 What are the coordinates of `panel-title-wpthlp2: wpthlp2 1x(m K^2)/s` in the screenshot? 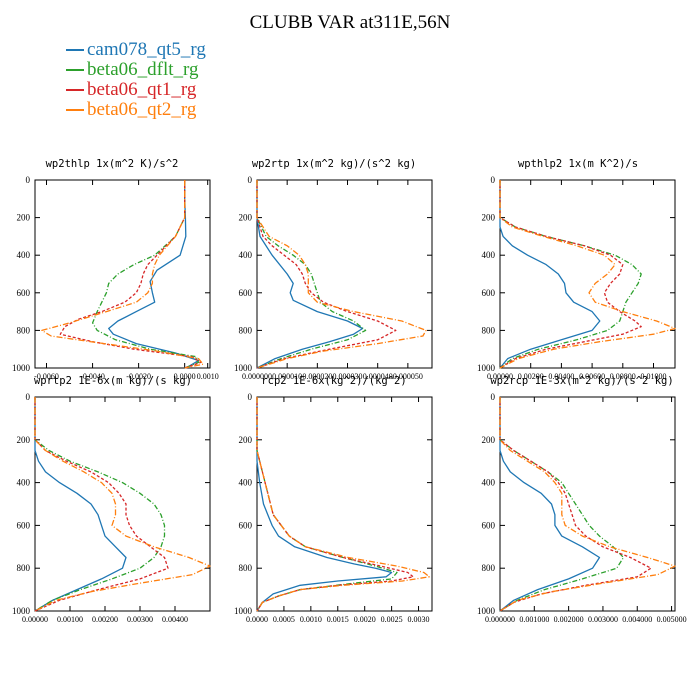 It's located at (578, 164).